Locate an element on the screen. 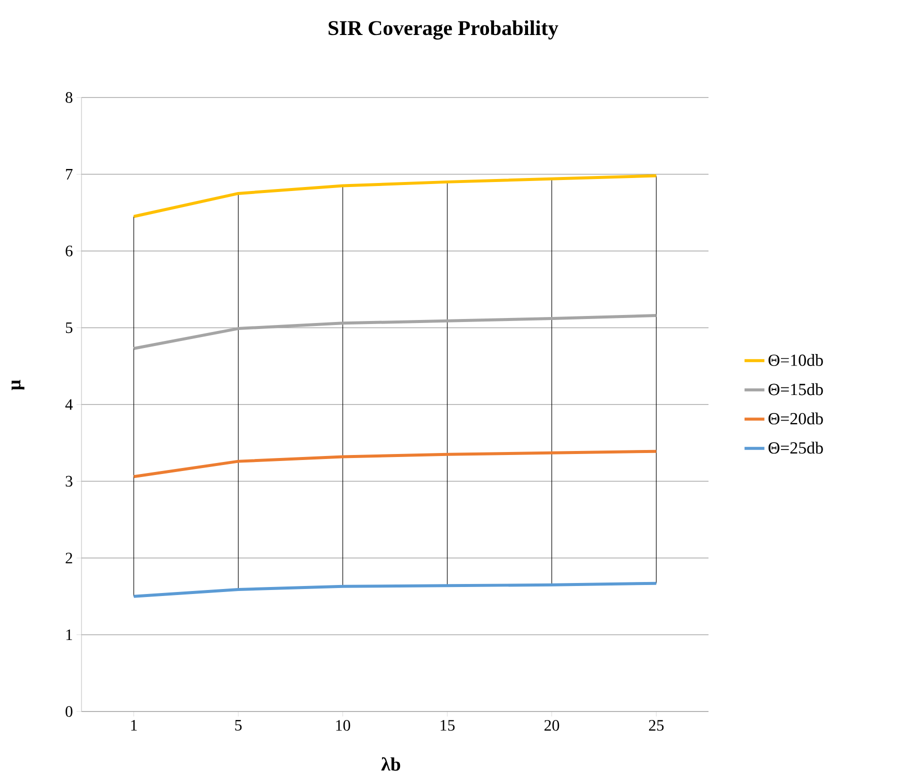  y-tick-label: 3 is located at coordinates (69, 481).